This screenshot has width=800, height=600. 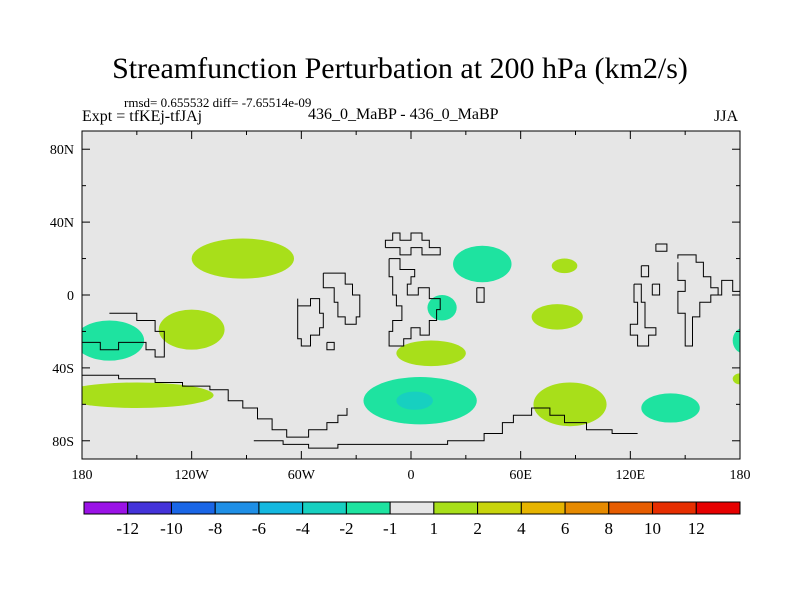 I want to click on colorbar-label: 1, so click(x=434, y=528).